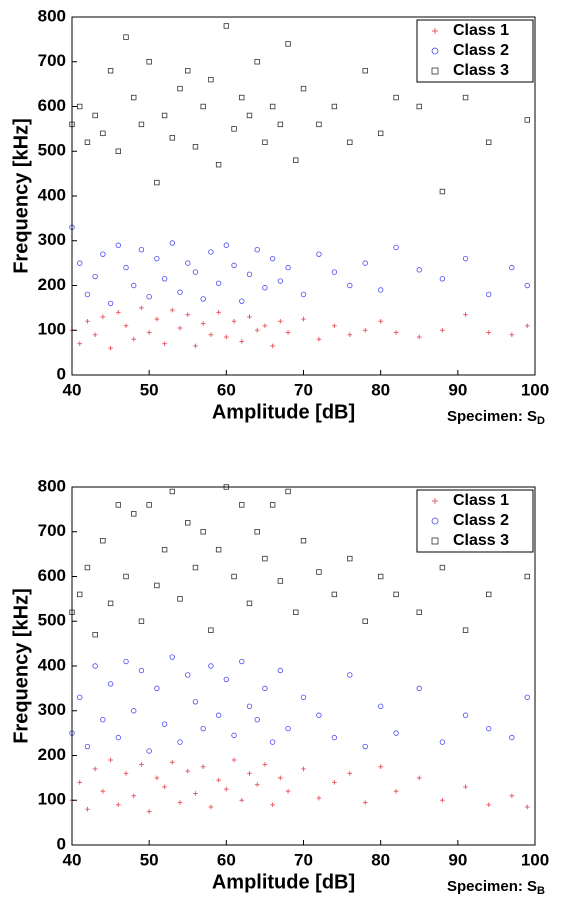 Image resolution: width=577 pixels, height=903 pixels. Describe the element at coordinates (149, 389) in the screenshot. I see `x-tick-label: 50` at that location.